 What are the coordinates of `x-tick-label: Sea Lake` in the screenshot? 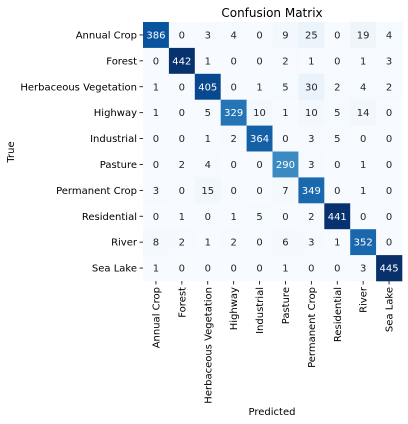 It's located at (390, 309).